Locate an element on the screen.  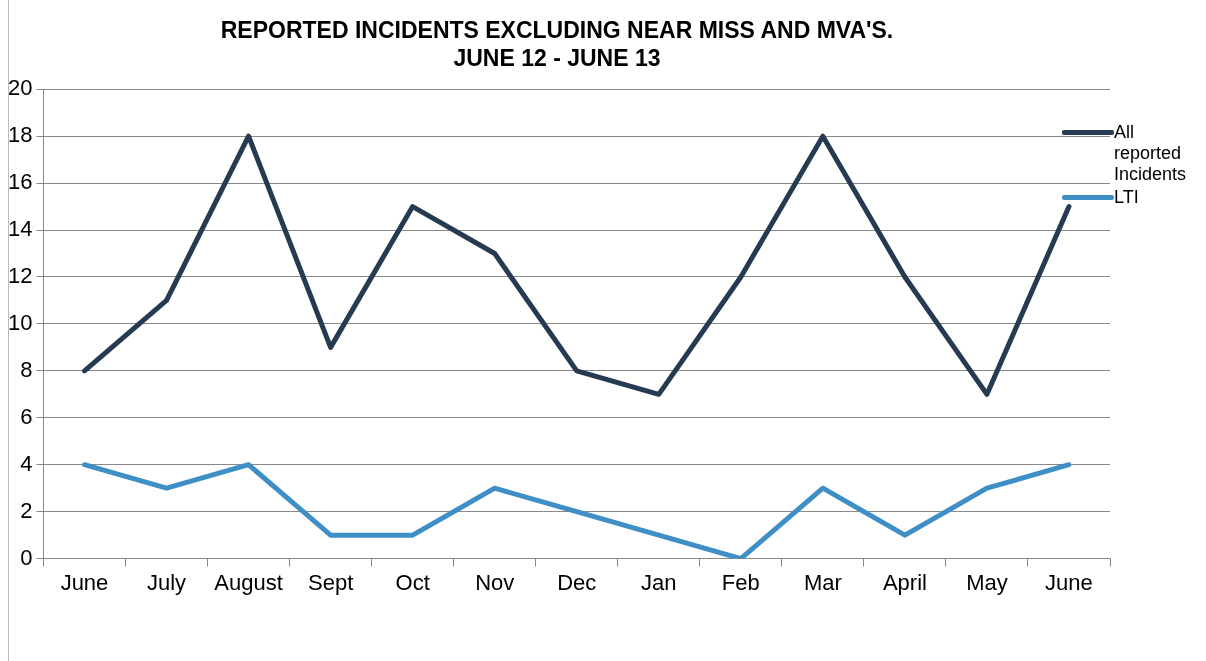
x-tick-label: Sept is located at coordinates (330, 582).